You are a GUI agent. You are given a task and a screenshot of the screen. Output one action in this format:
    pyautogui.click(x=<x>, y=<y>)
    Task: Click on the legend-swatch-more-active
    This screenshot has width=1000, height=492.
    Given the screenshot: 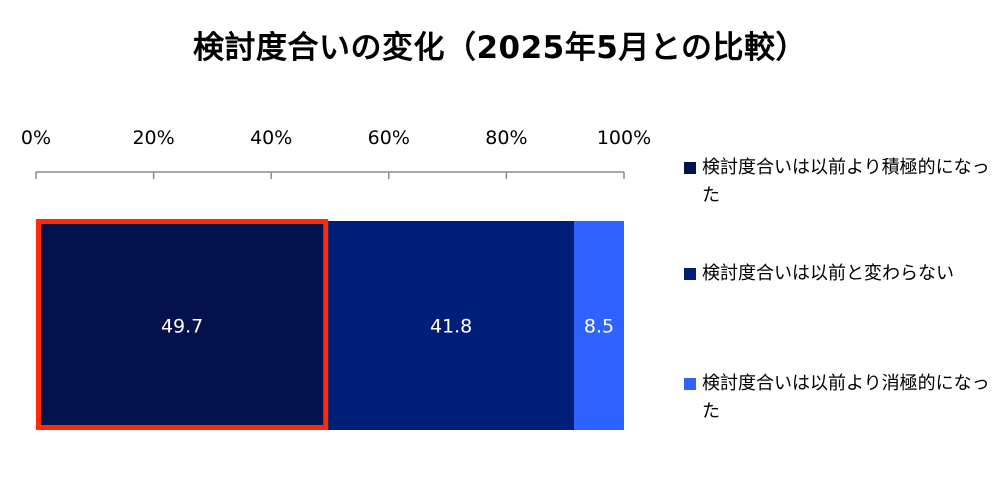 What is the action you would take?
    pyautogui.click(x=690, y=168)
    